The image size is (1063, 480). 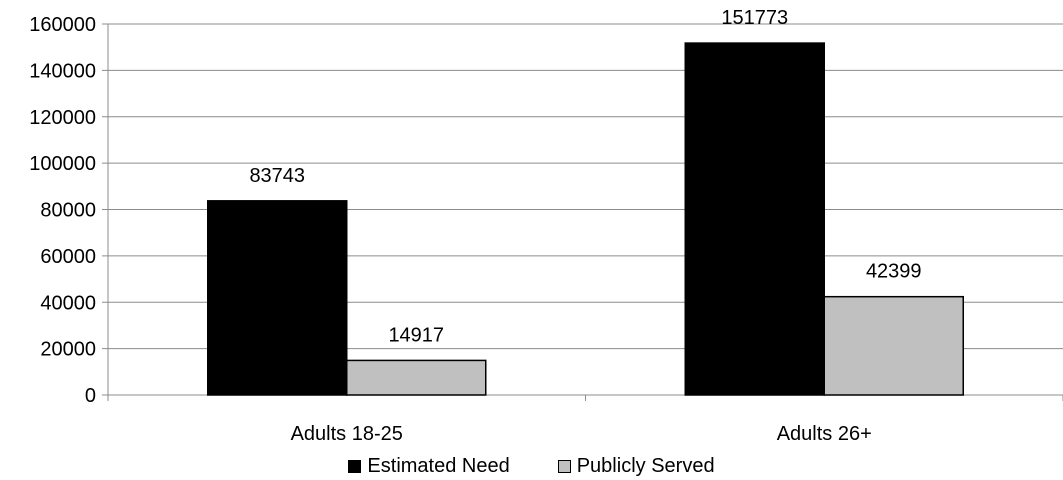 What do you see at coordinates (754, 18) in the screenshot?
I see `data-label-estimated-need-adults-26: 151773` at bounding box center [754, 18].